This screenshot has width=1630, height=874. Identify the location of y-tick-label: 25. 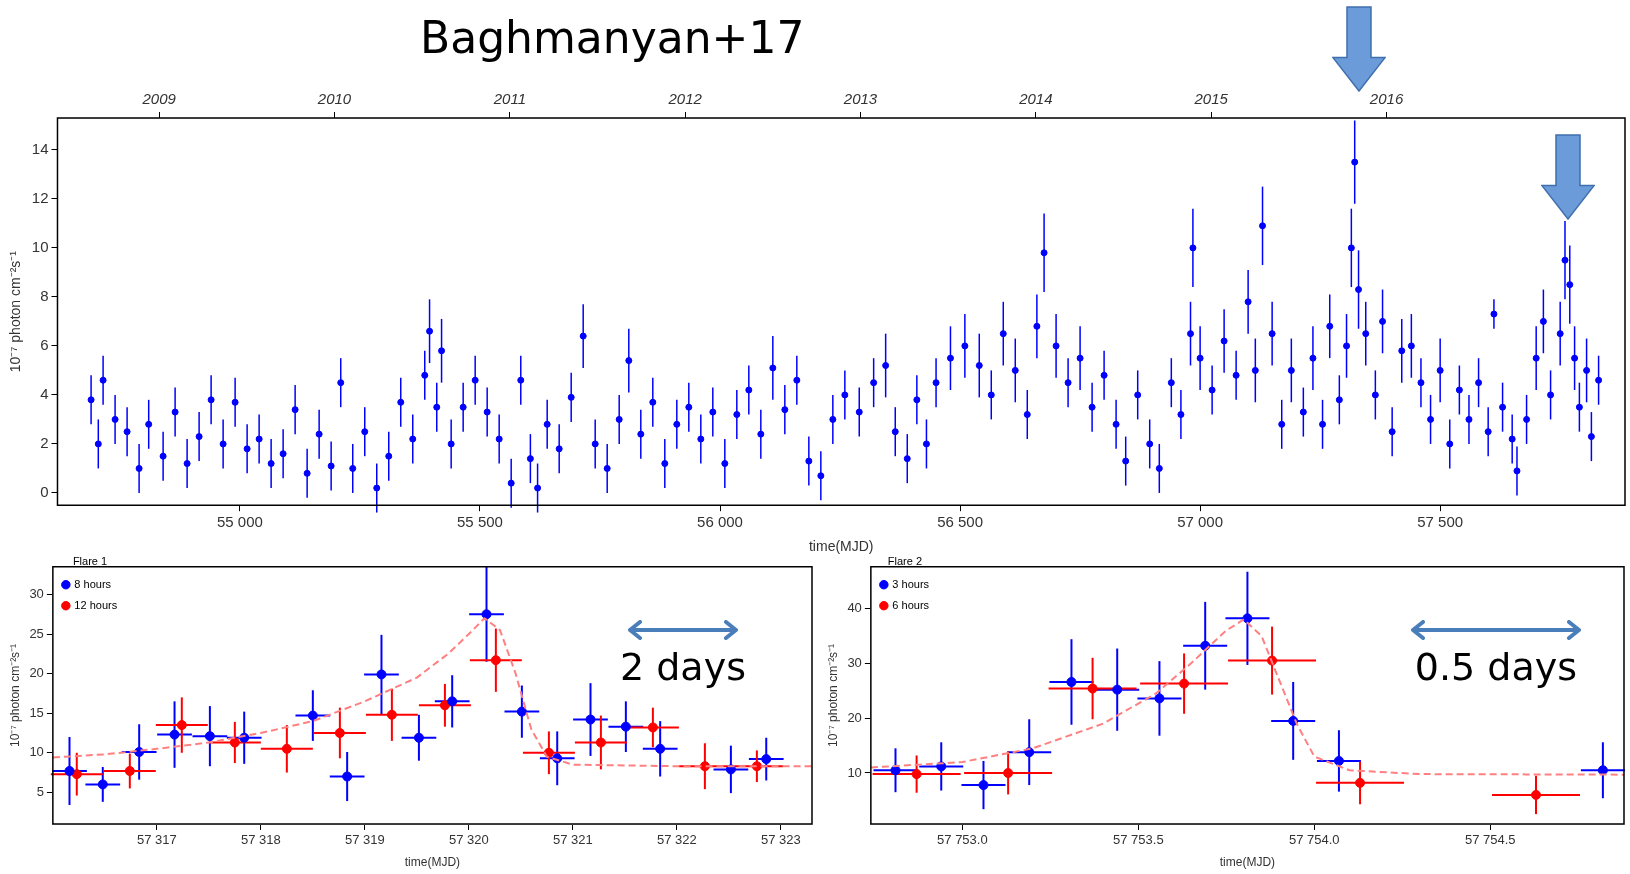
(36, 633).